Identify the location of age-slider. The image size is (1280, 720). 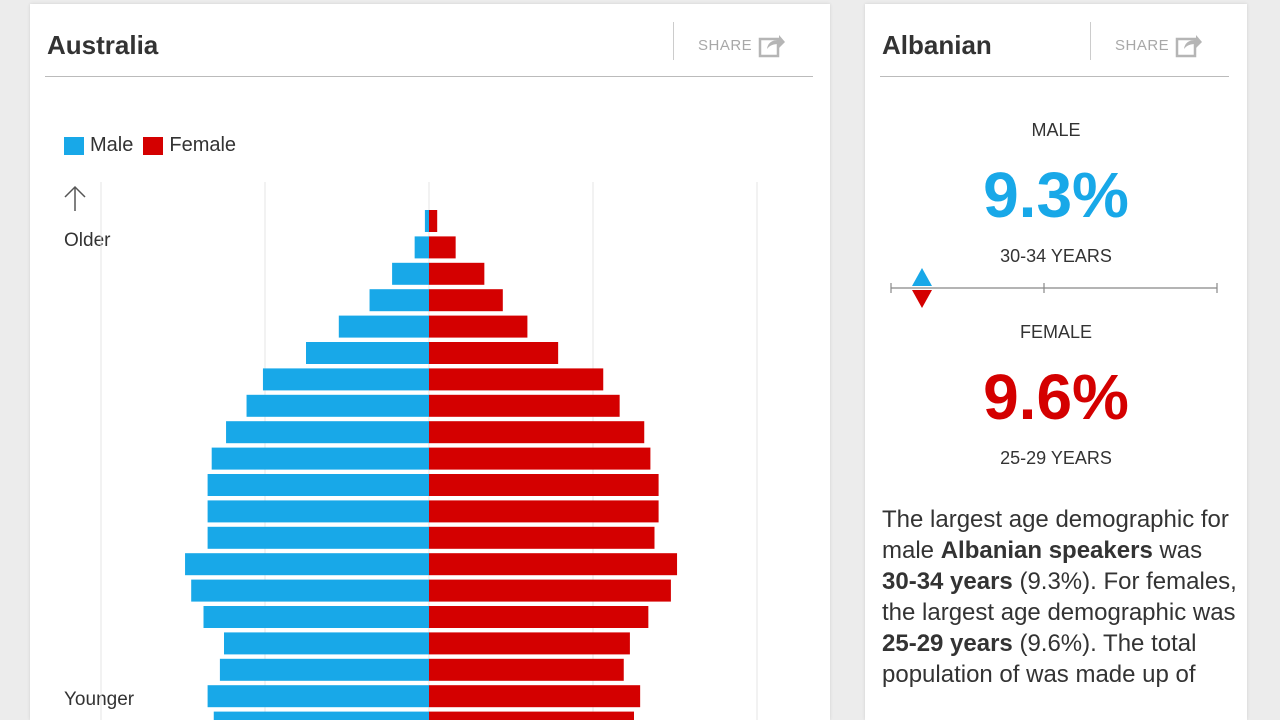
(1057, 289).